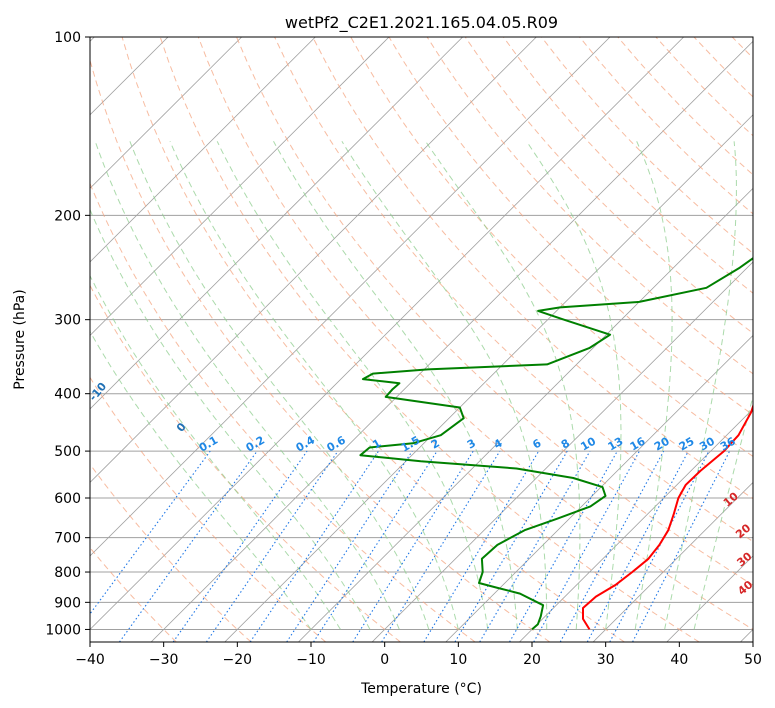  What do you see at coordinates (164, 660) in the screenshot?
I see `x-tick-label: −30` at bounding box center [164, 660].